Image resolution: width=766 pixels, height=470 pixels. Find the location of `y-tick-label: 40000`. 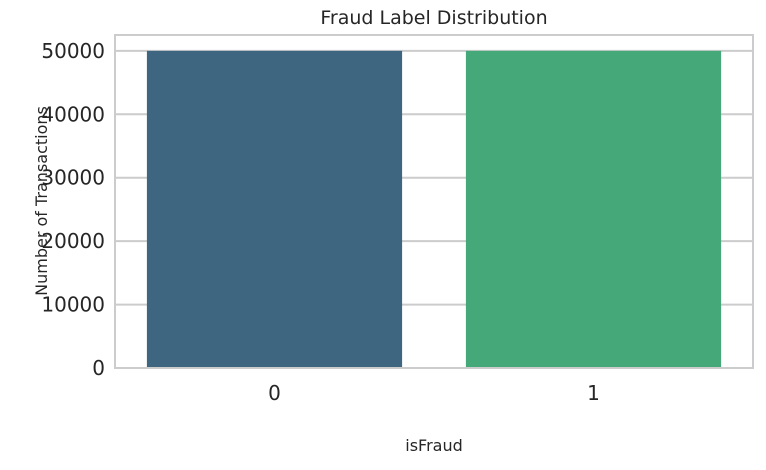

y-tick-label: 40000 is located at coordinates (73, 114).